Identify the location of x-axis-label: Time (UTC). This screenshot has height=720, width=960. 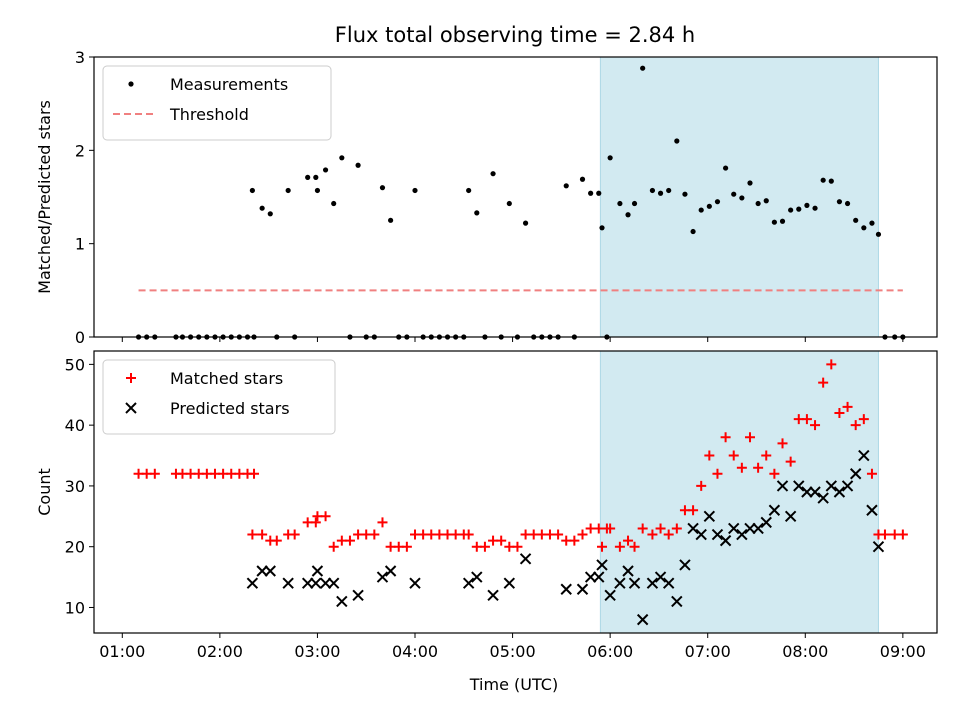
(513, 684).